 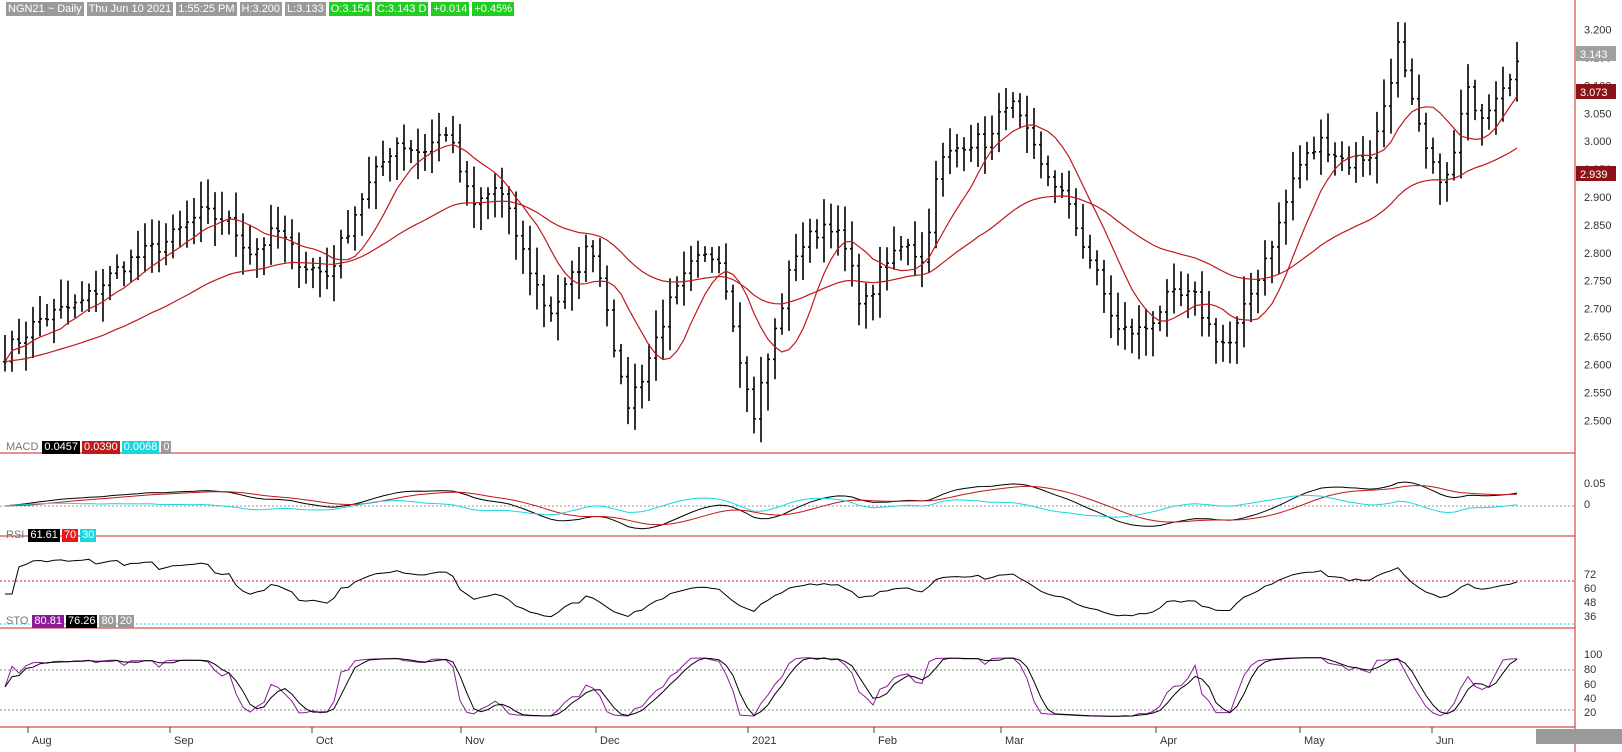 I want to click on month-label: Apr, so click(x=1168, y=741).